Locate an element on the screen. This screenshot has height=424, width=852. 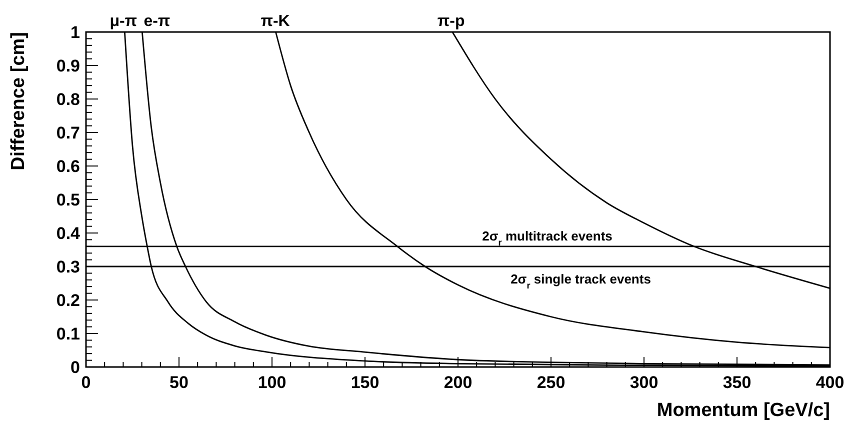
y-tick-label: 0.9 is located at coordinates (68, 66).